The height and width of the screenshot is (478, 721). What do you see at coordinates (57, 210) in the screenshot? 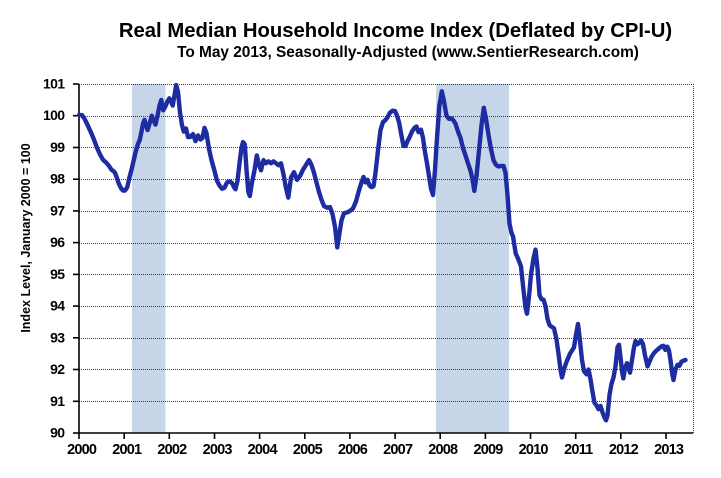
I see `svg-text: 97` at bounding box center [57, 210].